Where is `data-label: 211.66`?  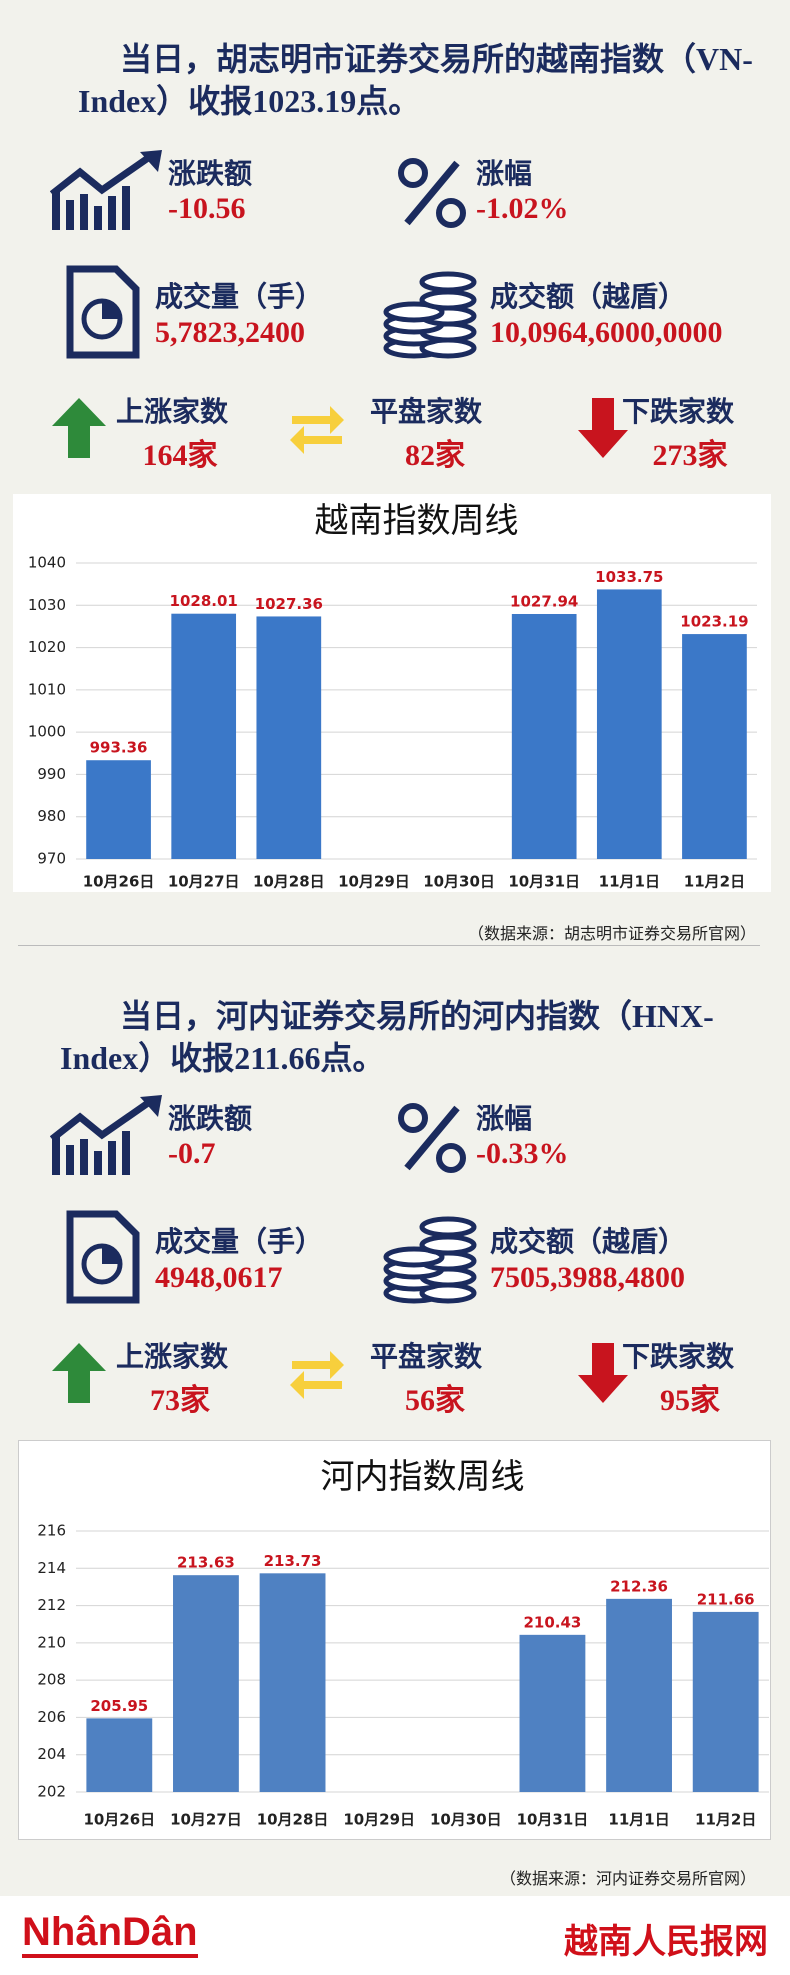
data-label: 211.66 is located at coordinates (726, 1599).